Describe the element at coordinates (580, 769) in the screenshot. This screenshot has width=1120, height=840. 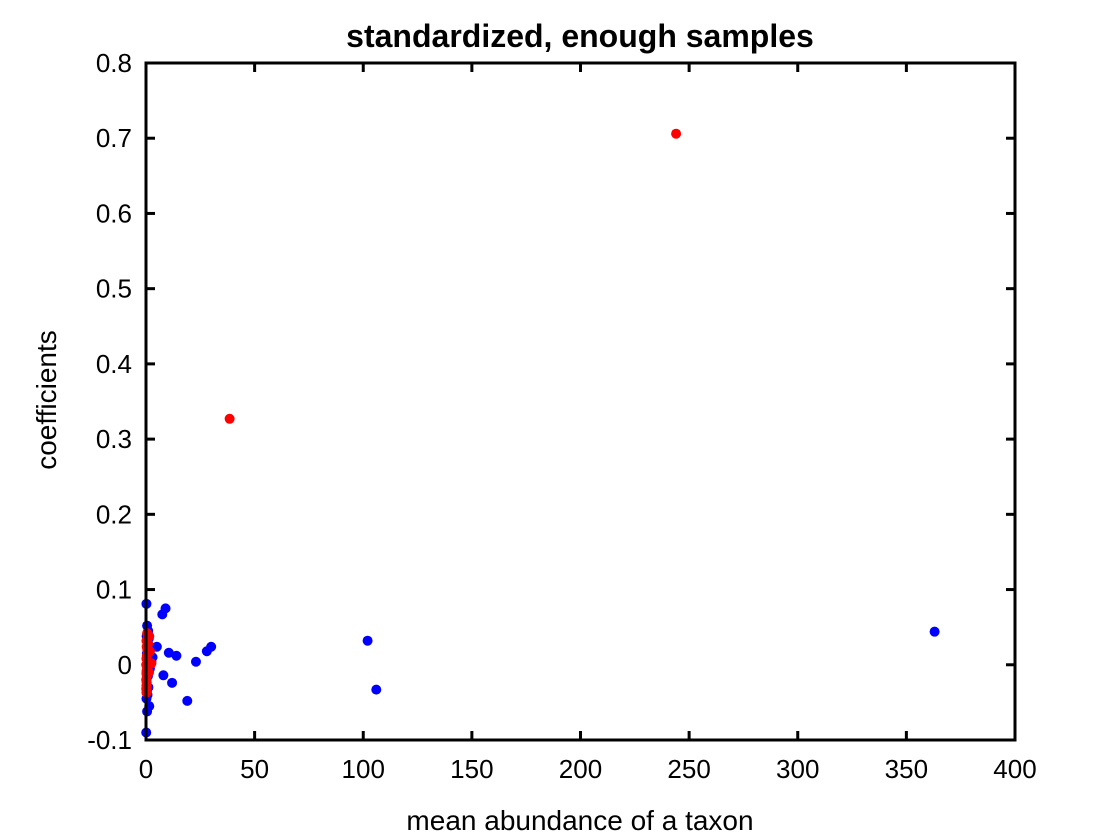
I see `x-tick-label: 200` at that location.